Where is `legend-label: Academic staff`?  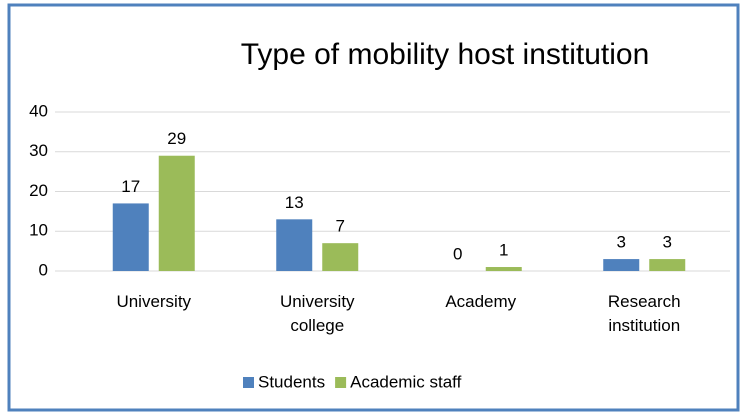
legend-label: Academic staff is located at coordinates (405, 381).